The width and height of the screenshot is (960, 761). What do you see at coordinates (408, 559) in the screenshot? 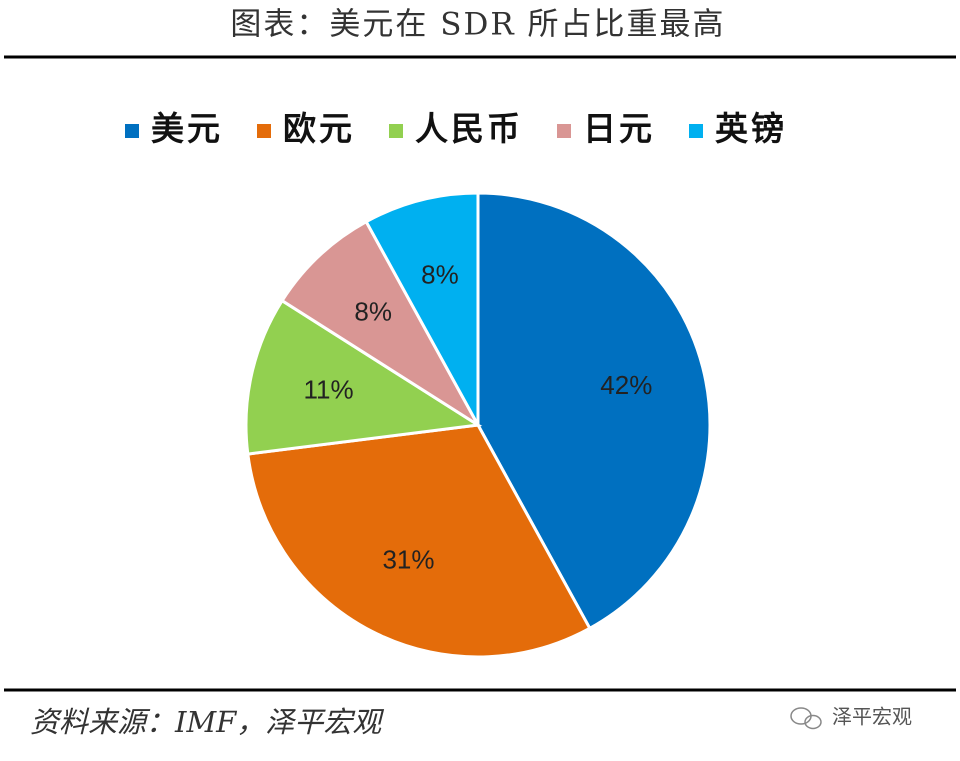
I see `data-label: 31%` at bounding box center [408, 559].